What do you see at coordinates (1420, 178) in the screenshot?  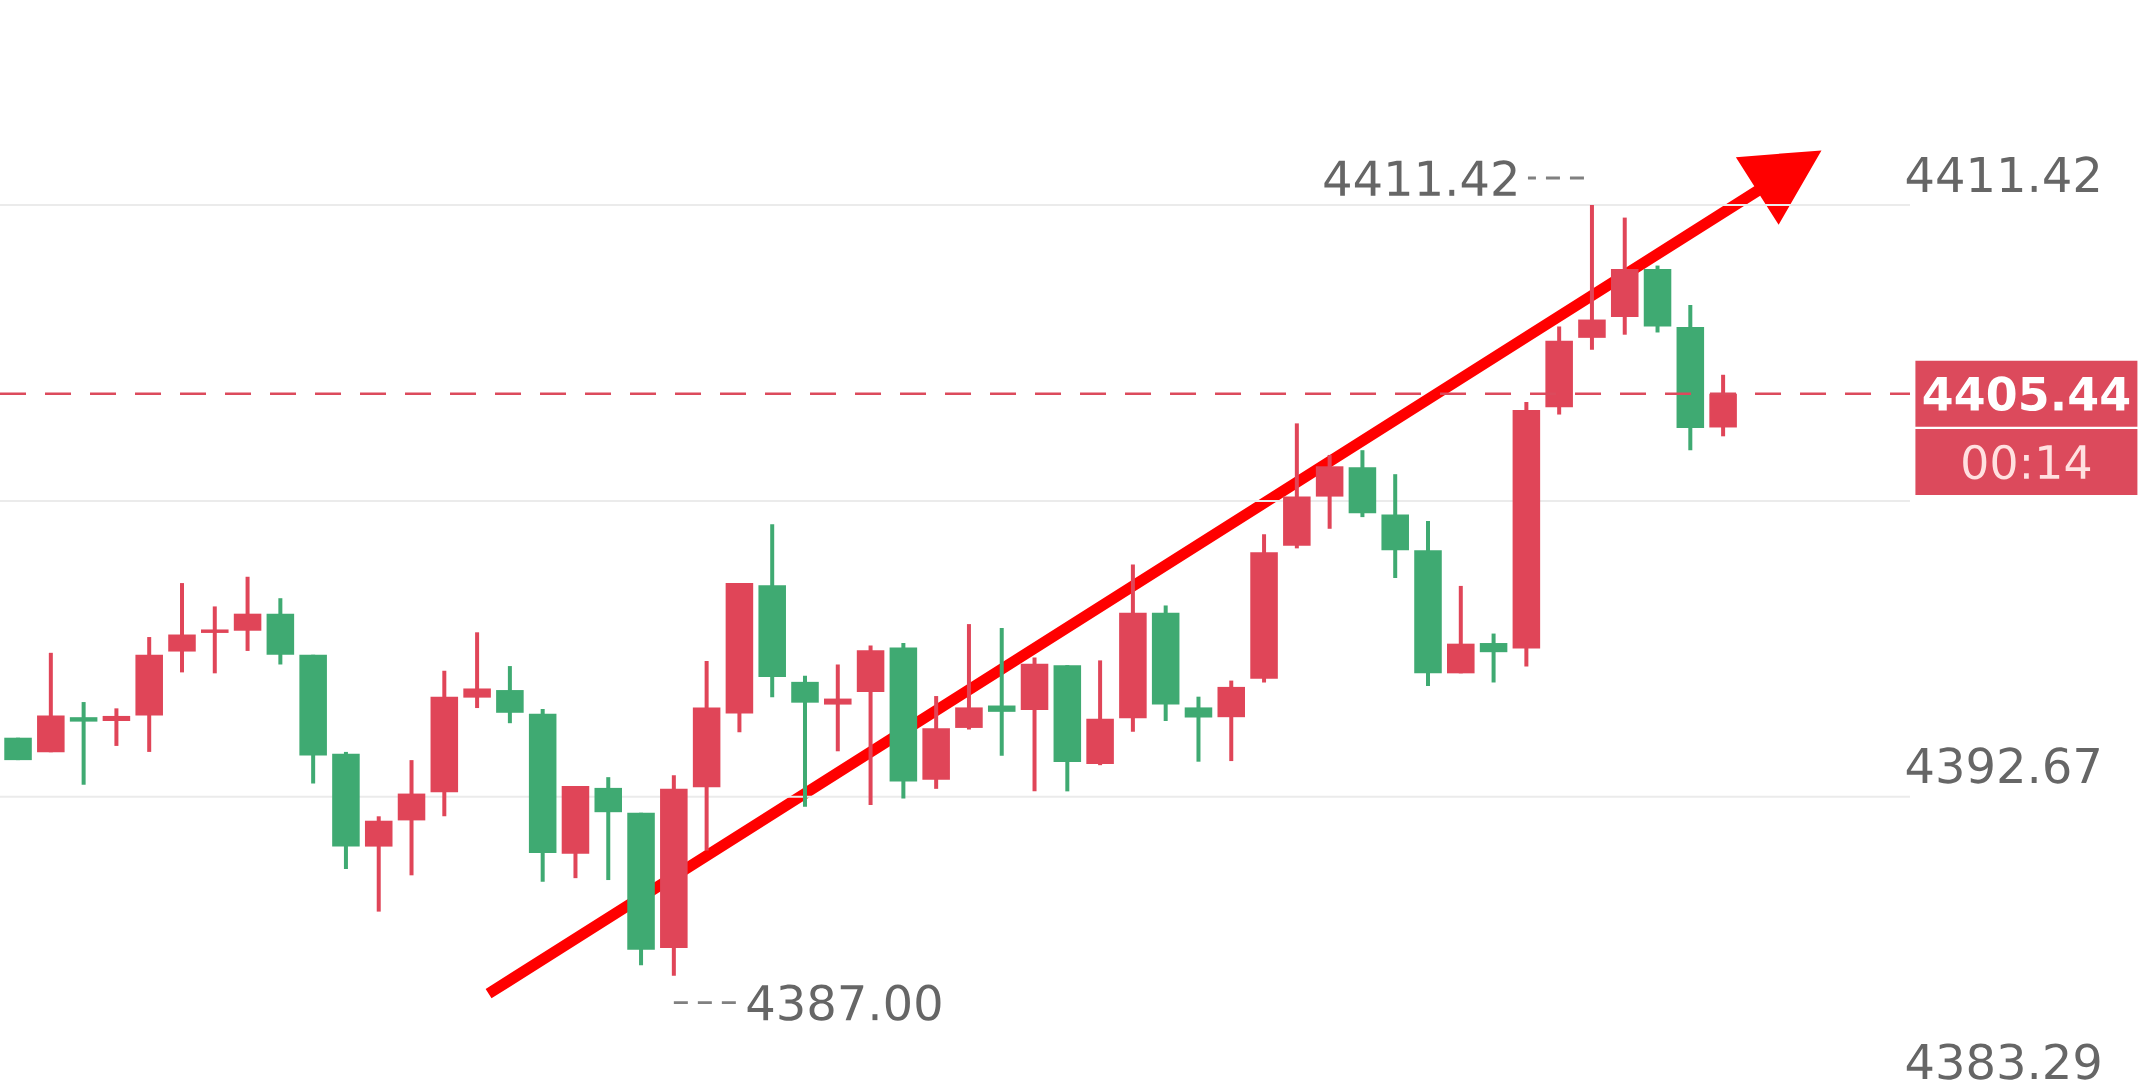 I see `text: 4411.42` at bounding box center [1420, 178].